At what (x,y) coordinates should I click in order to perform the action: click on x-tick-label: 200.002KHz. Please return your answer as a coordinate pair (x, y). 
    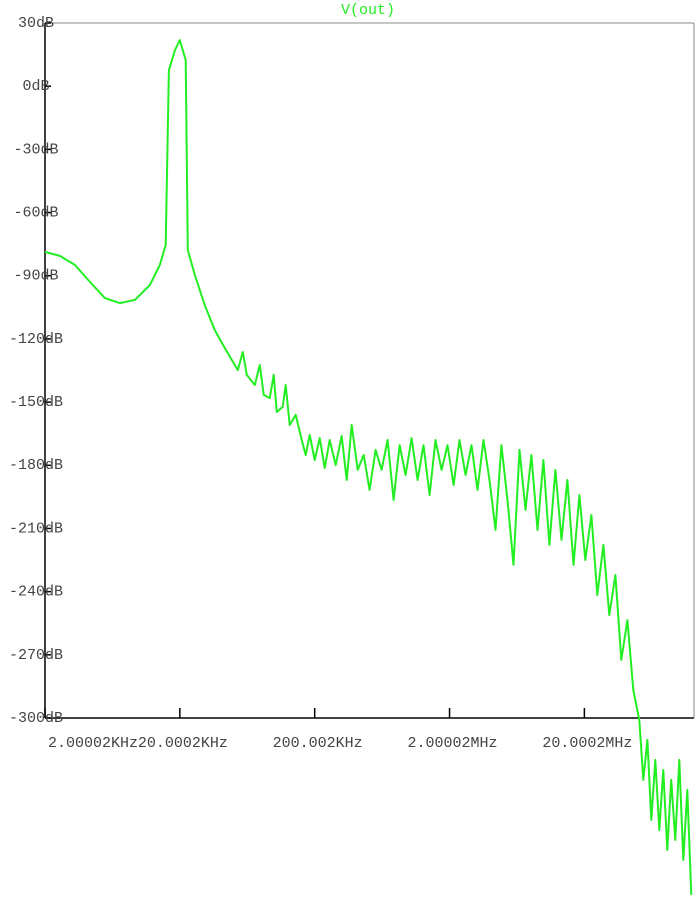
    Looking at the image, I should click on (318, 743).